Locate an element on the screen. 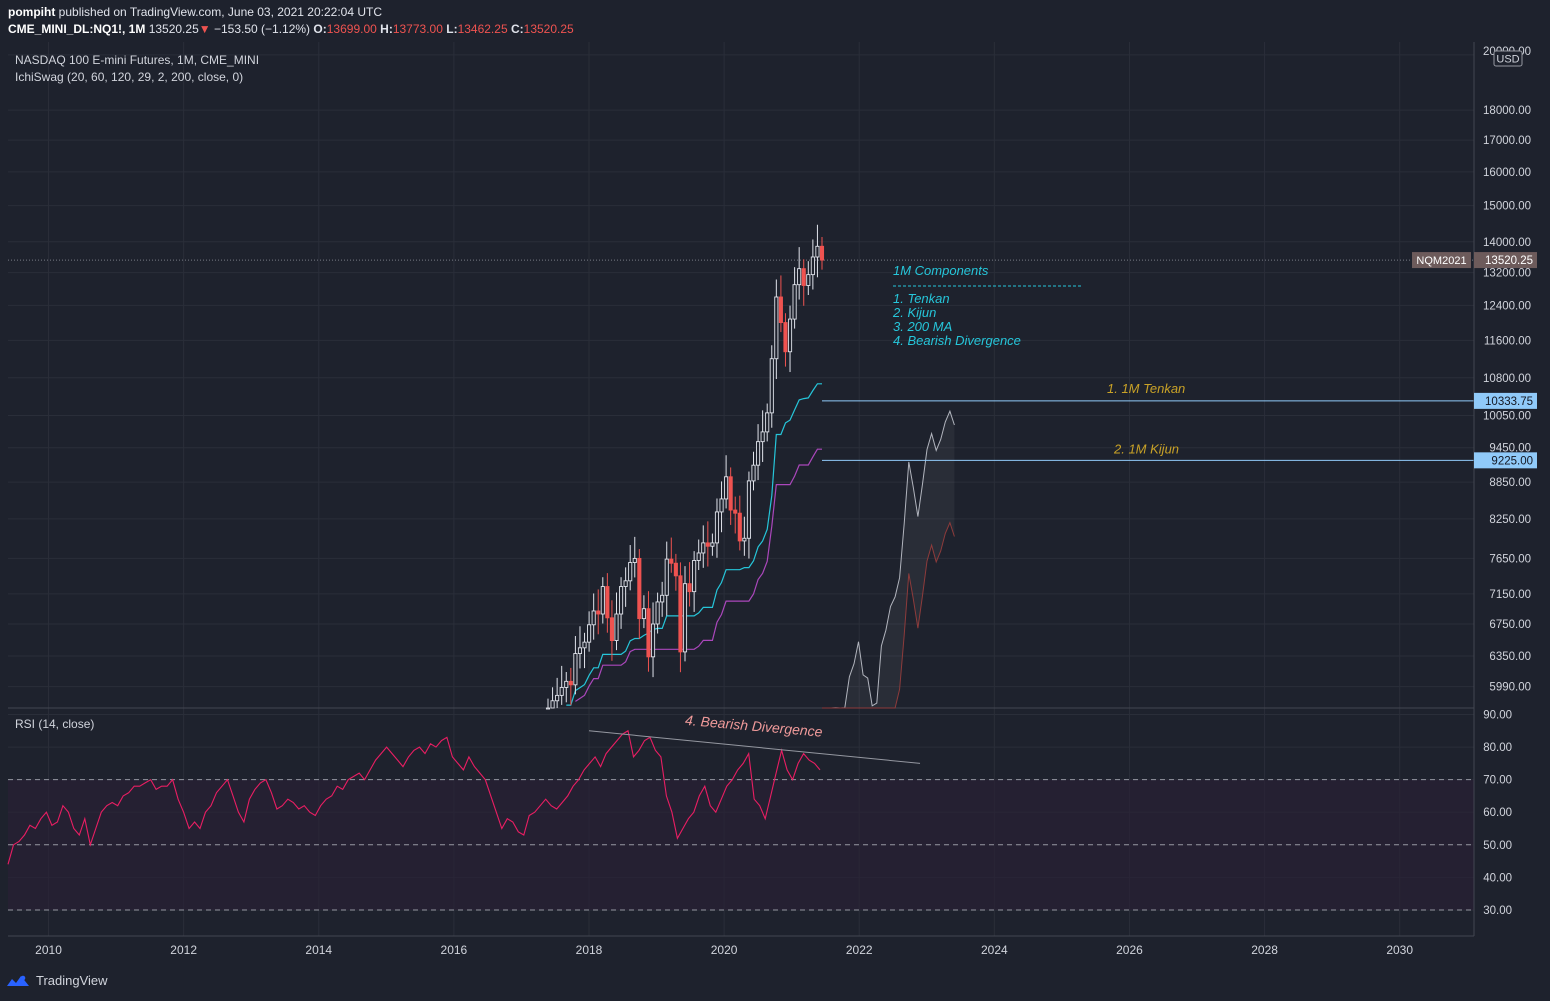 The height and width of the screenshot is (1001, 1550). cloud-fill is located at coordinates (888, 559).